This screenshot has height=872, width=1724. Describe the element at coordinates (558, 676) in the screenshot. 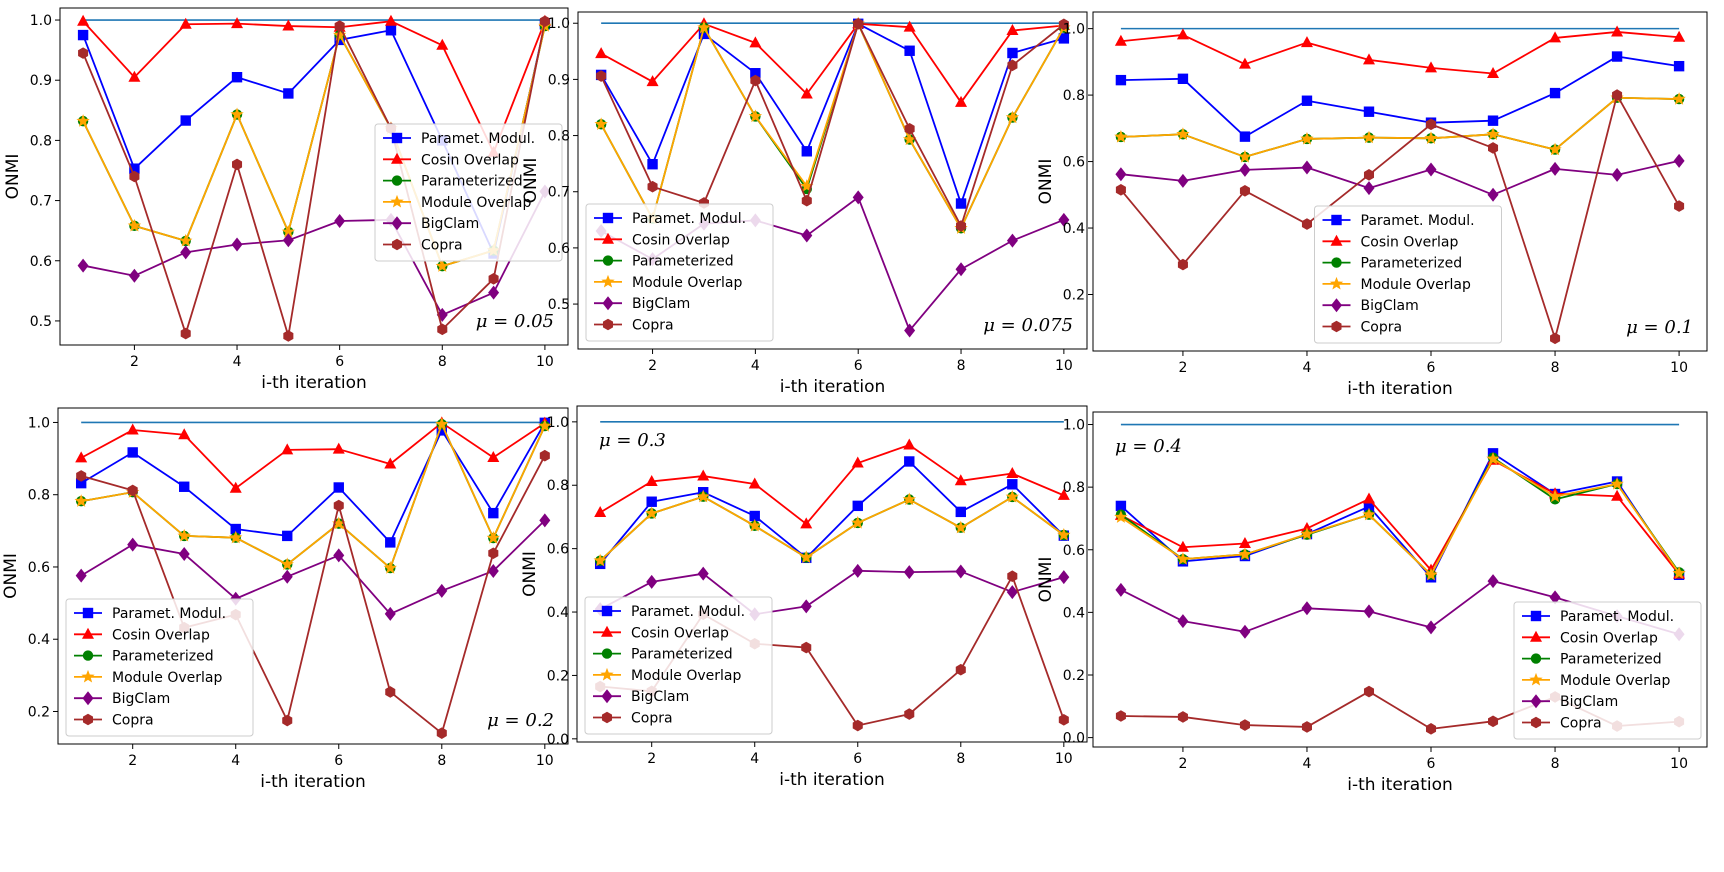

I see `y-tick-label: 0.2` at that location.